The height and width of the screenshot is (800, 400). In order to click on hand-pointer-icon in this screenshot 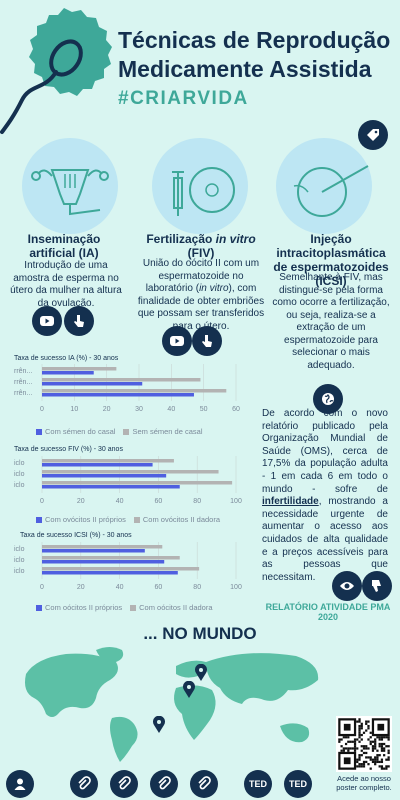, I will do `click(207, 341)`.